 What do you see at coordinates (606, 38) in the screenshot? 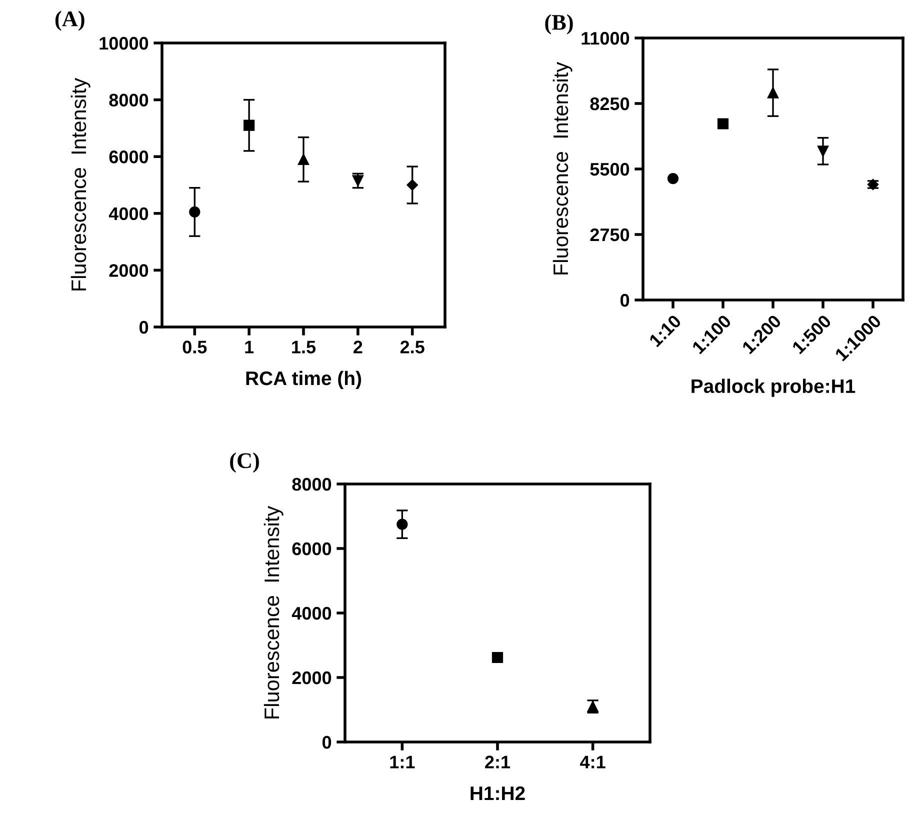
I see `y-tick-label: 11000` at bounding box center [606, 38].